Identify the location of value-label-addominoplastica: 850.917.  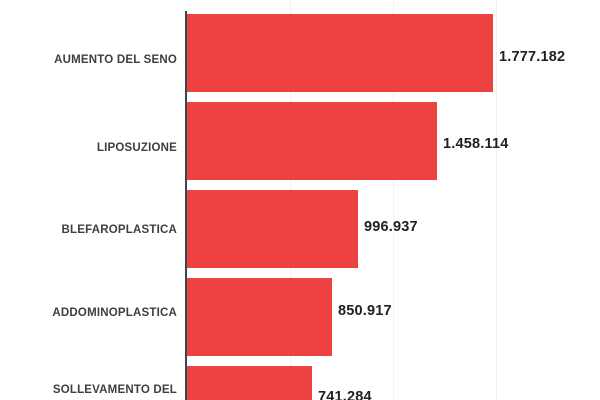
(365, 311).